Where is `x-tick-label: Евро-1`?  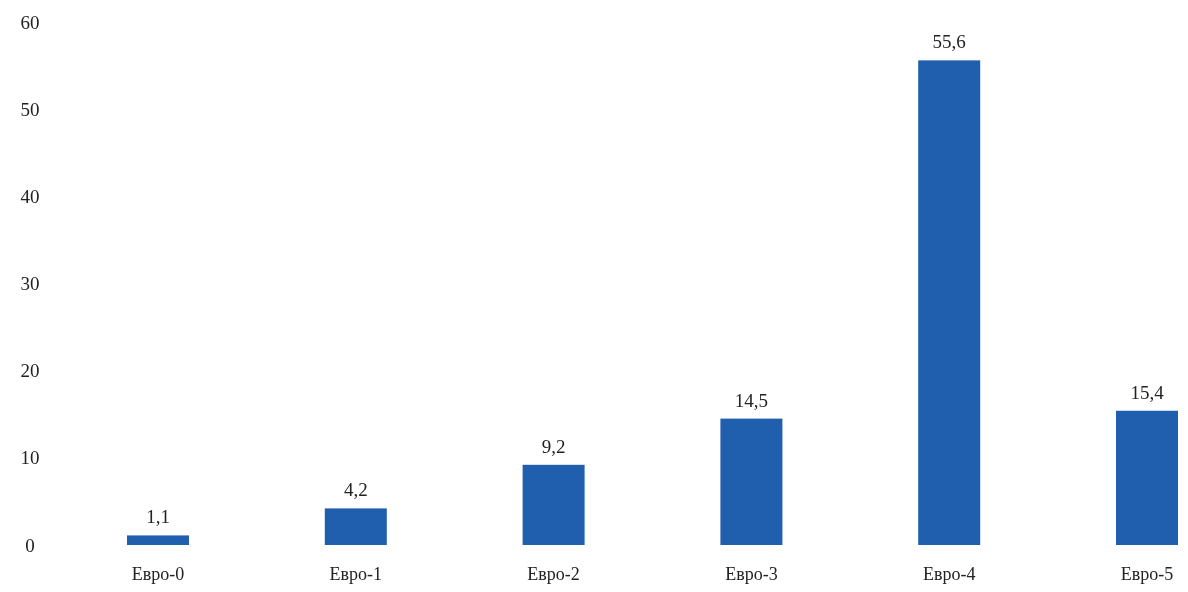
x-tick-label: Евро-1 is located at coordinates (356, 574).